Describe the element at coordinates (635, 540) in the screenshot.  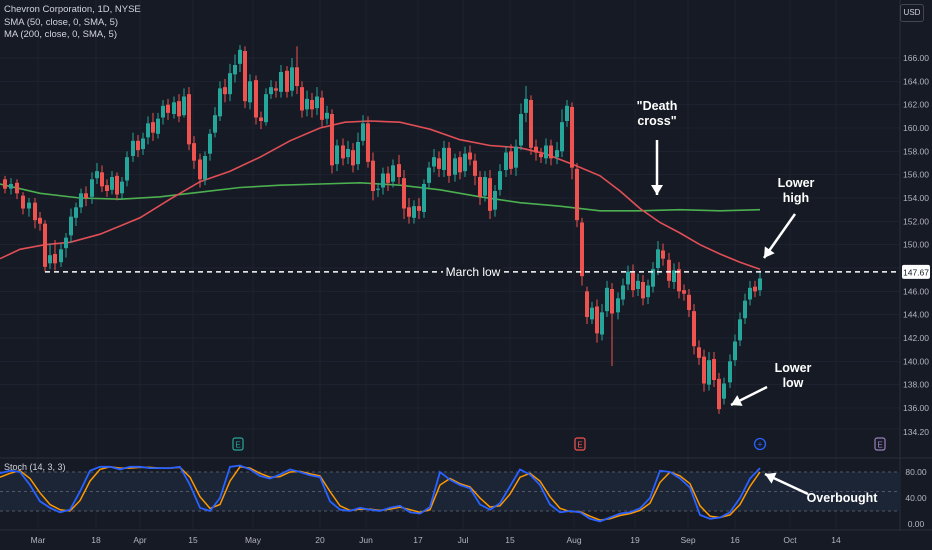
I see `time-tick: 19` at that location.